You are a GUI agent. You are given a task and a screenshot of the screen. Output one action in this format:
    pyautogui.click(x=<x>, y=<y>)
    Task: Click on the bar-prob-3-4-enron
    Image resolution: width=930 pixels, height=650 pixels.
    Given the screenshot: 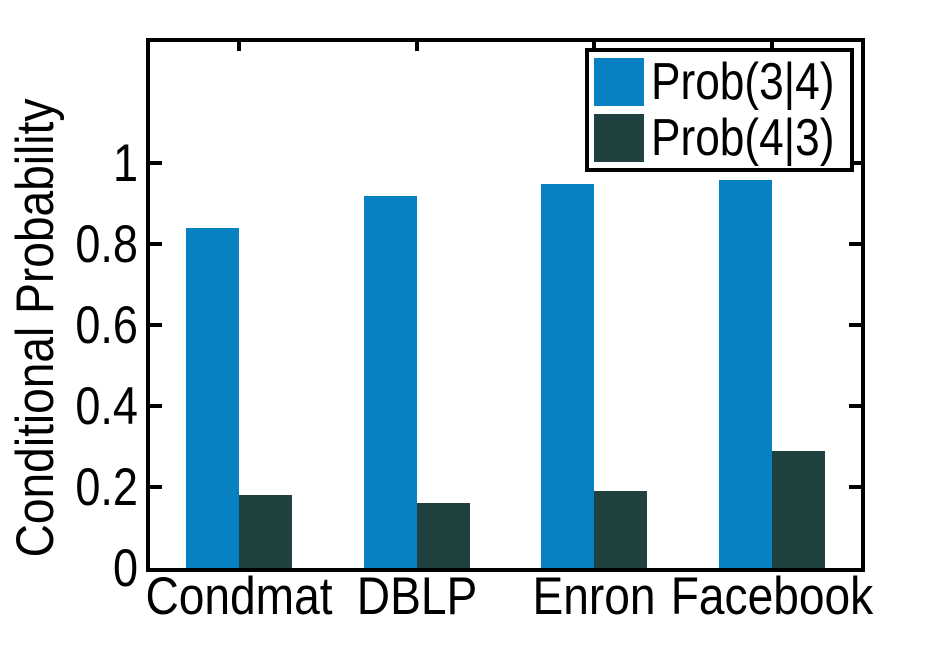 What is the action you would take?
    pyautogui.click(x=568, y=376)
    